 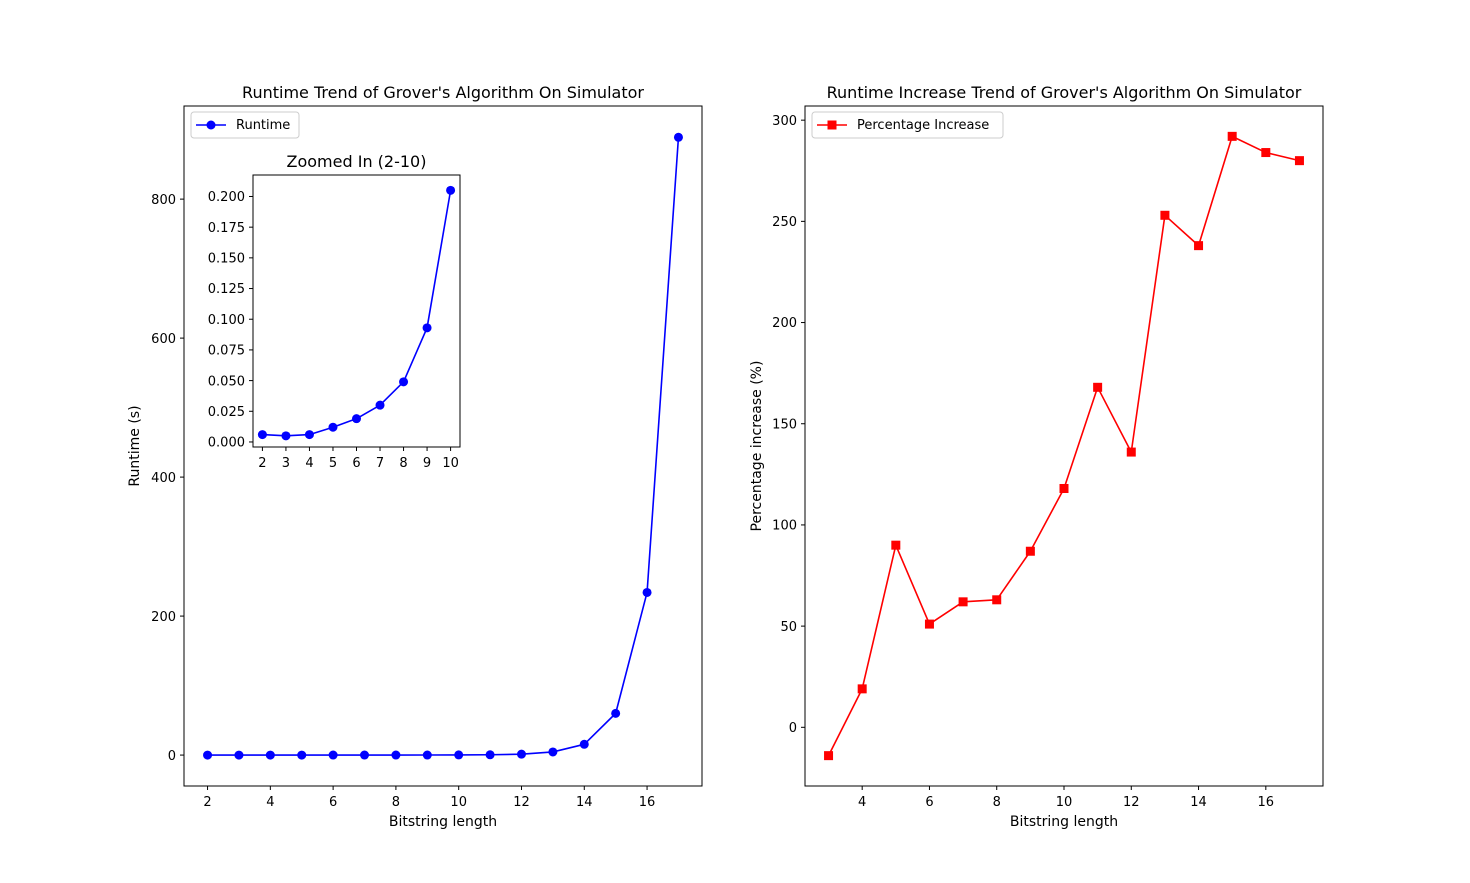 What do you see at coordinates (172, 756) in the screenshot?
I see `runtime-y-tick-label: 0` at bounding box center [172, 756].